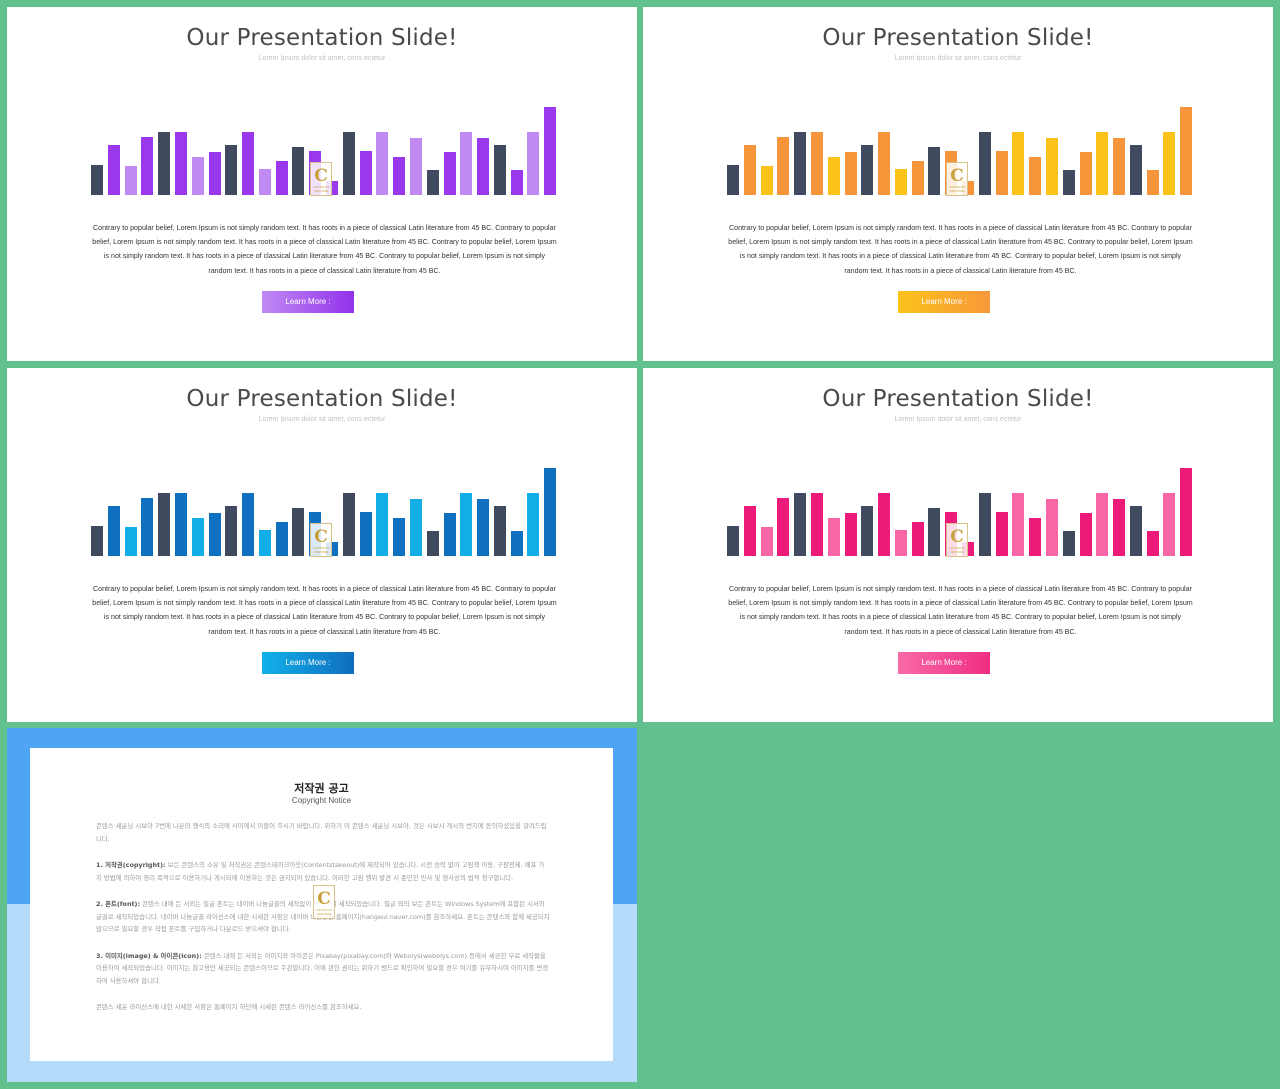 The width and height of the screenshot is (1280, 1089). I want to click on section-label: 2. 폰트(font):, so click(118, 904).